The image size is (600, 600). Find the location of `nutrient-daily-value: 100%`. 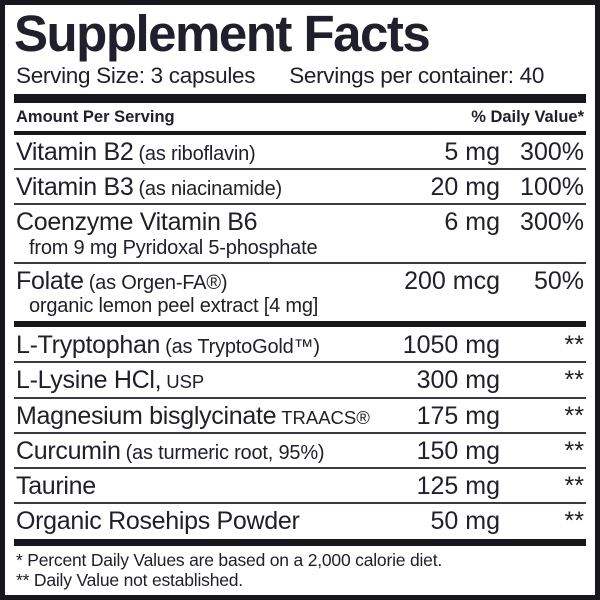

nutrient-daily-value: 100% is located at coordinates (552, 187).